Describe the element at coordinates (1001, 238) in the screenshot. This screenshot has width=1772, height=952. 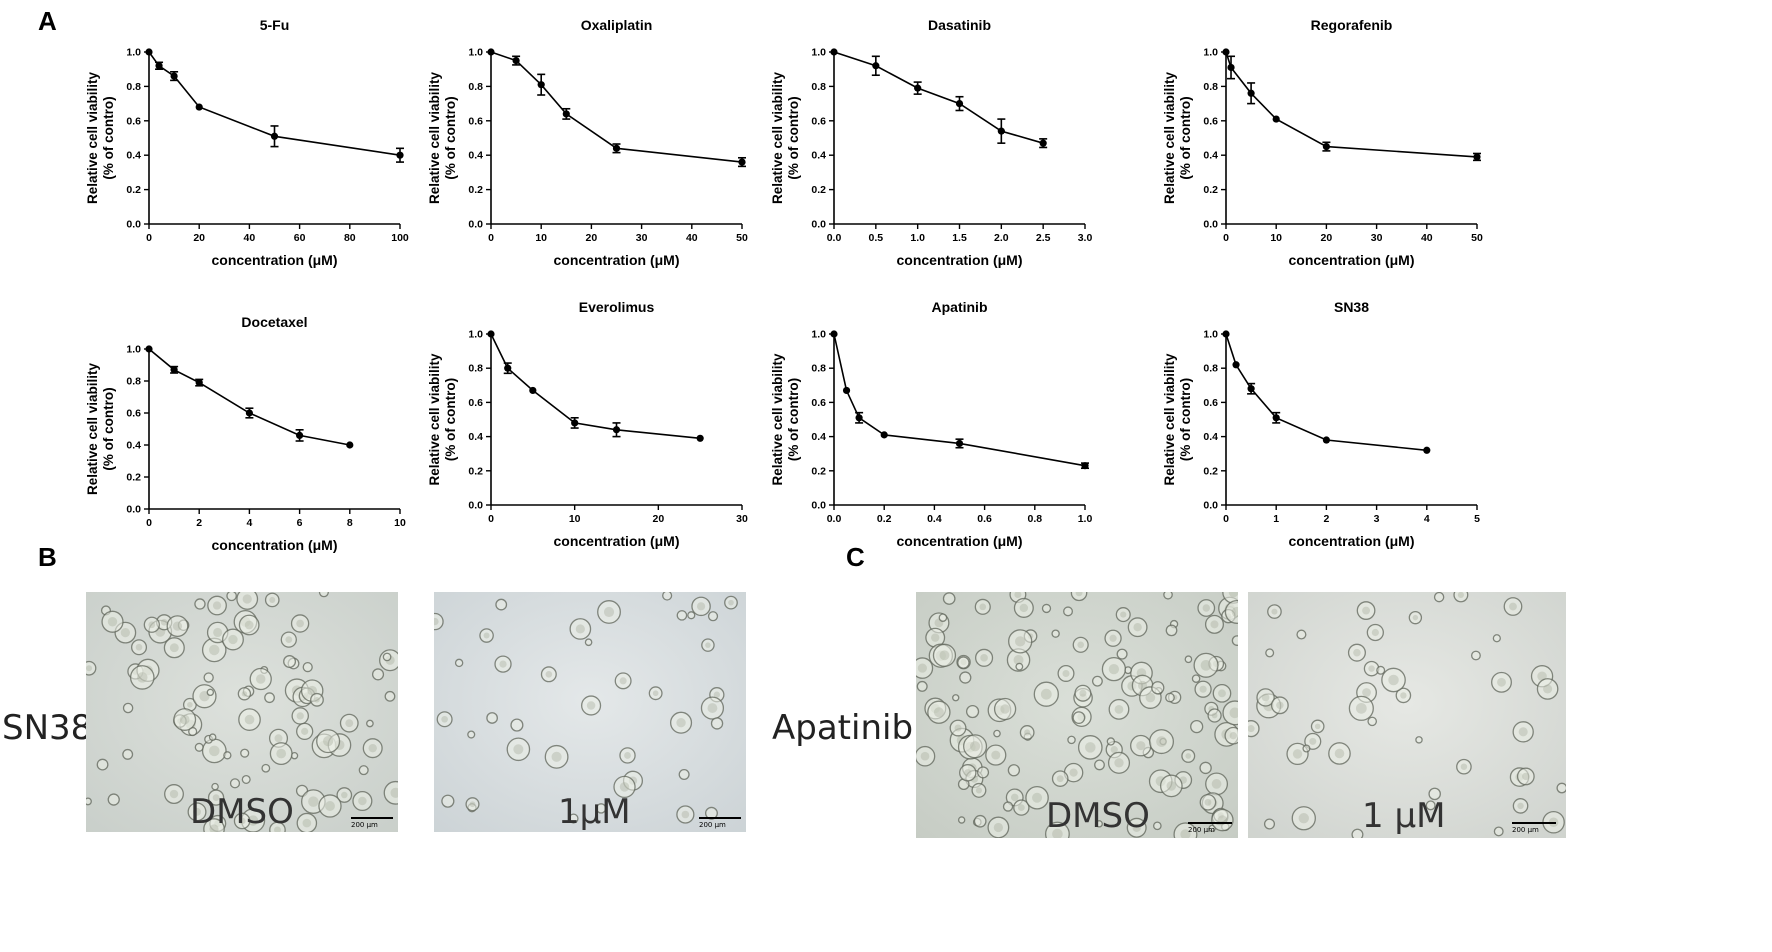
I see `x-tick-label: 2.0` at that location.